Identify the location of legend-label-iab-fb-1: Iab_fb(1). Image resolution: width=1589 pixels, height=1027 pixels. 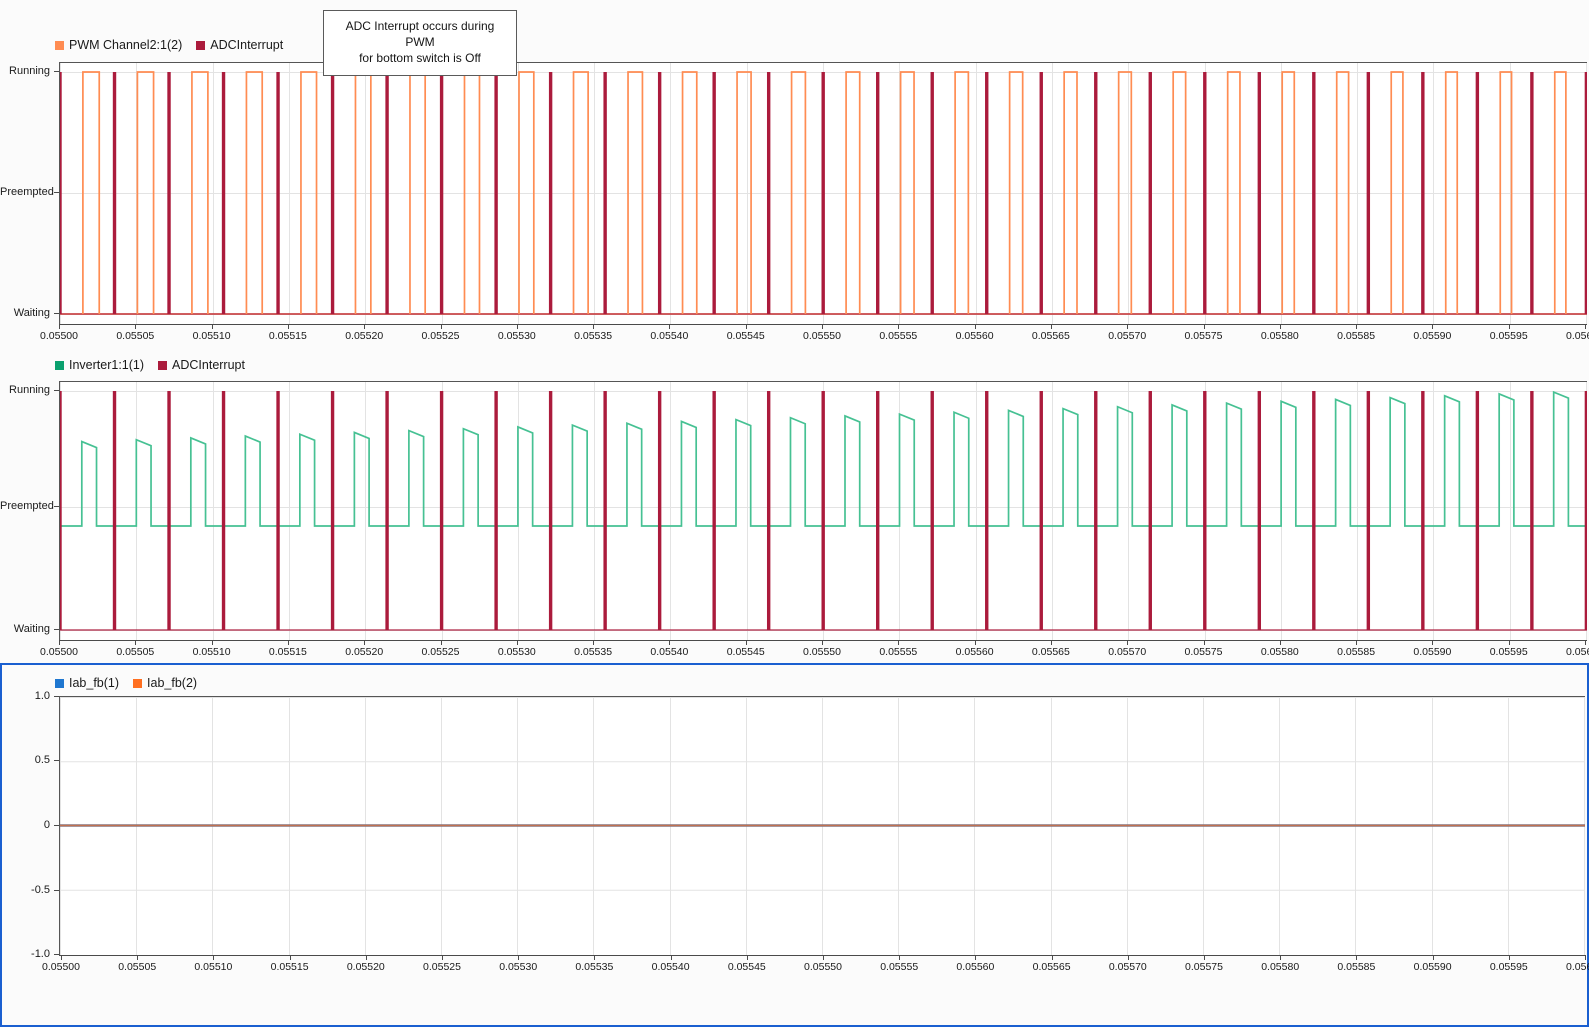
(94, 683).